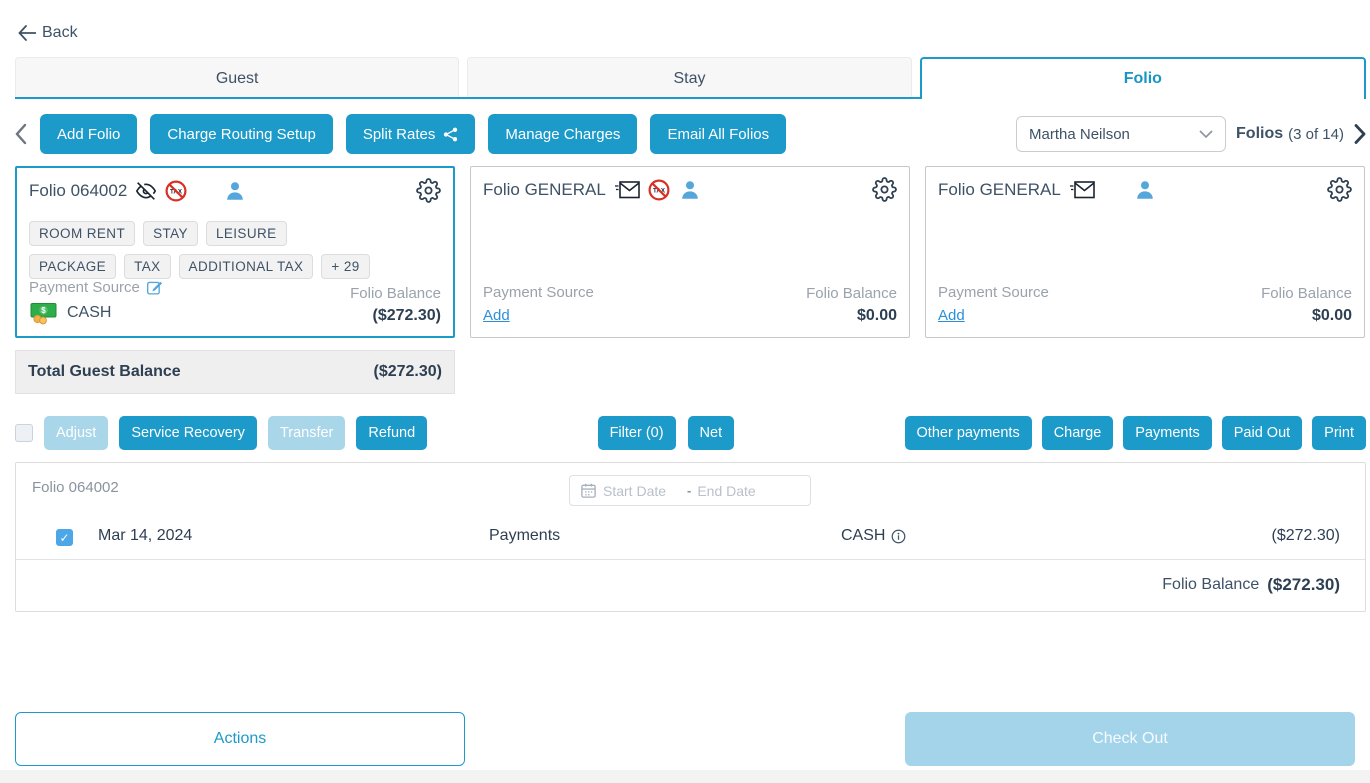 Image resolution: width=1370 pixels, height=783 pixels. Describe the element at coordinates (1316, 134) in the screenshot. I see `folios-counter-count: (3 of 14)` at that location.